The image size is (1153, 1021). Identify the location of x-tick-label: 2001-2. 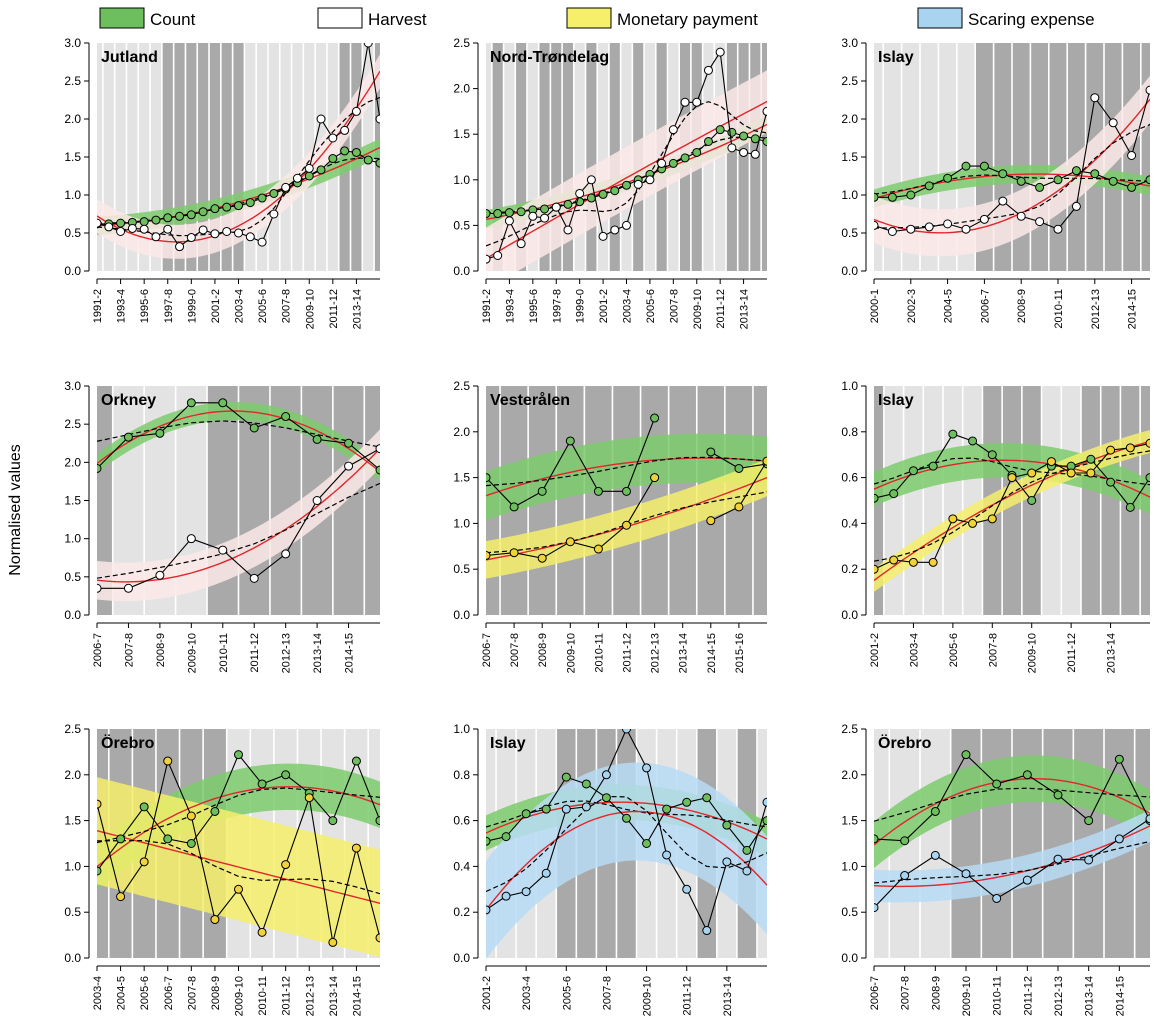
(604, 306).